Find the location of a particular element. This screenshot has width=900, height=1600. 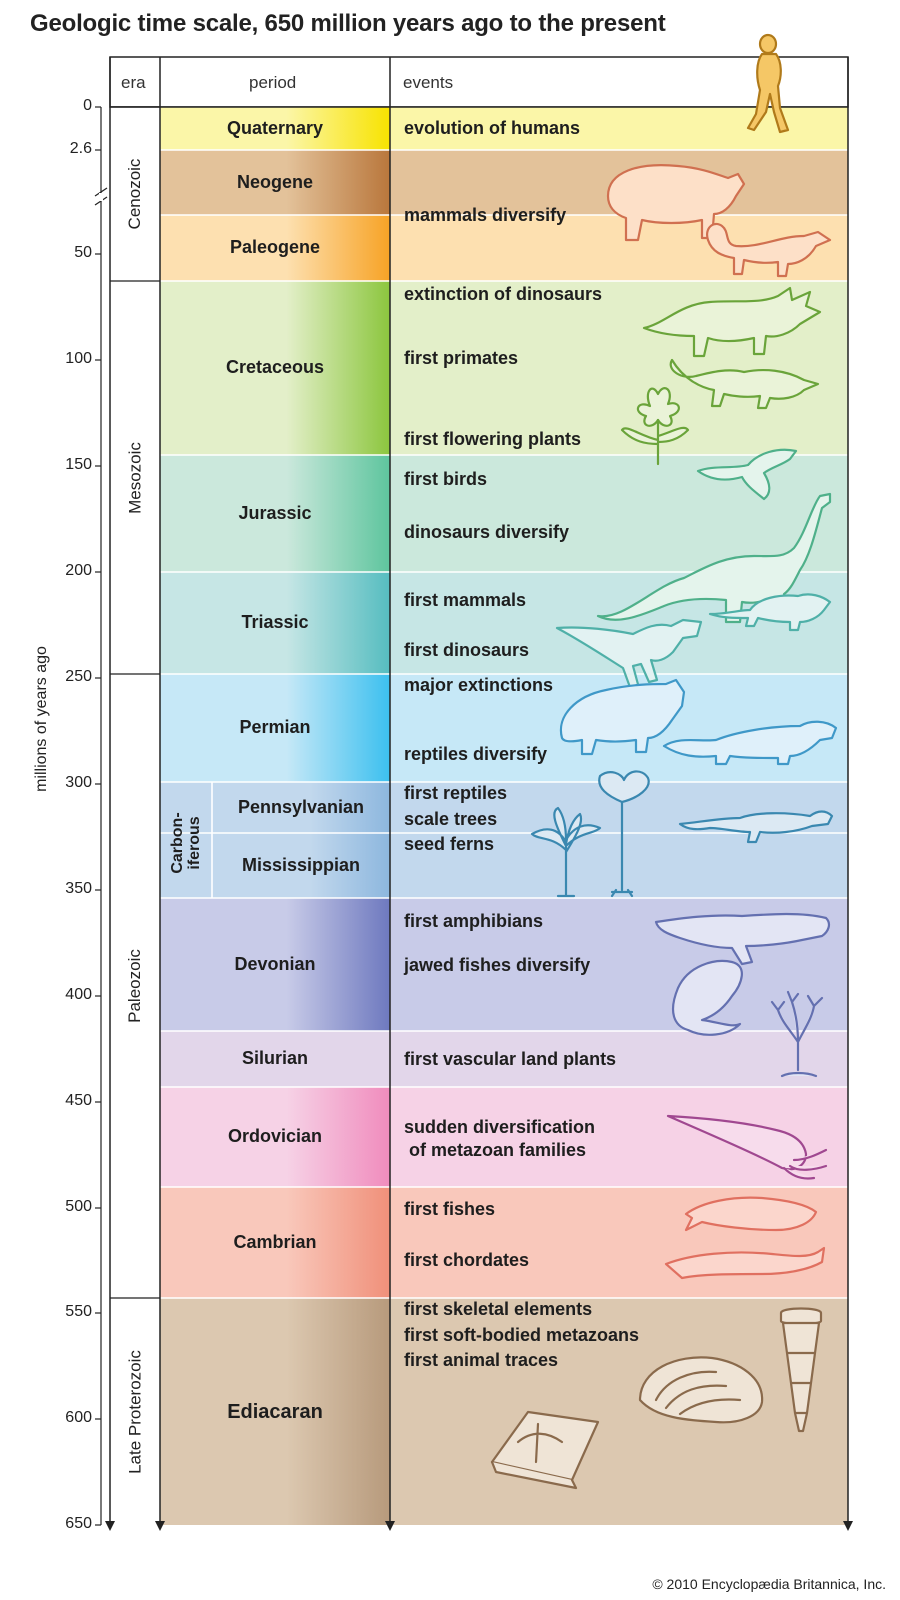

tick-label-550: 550 is located at coordinates (78, 1311).